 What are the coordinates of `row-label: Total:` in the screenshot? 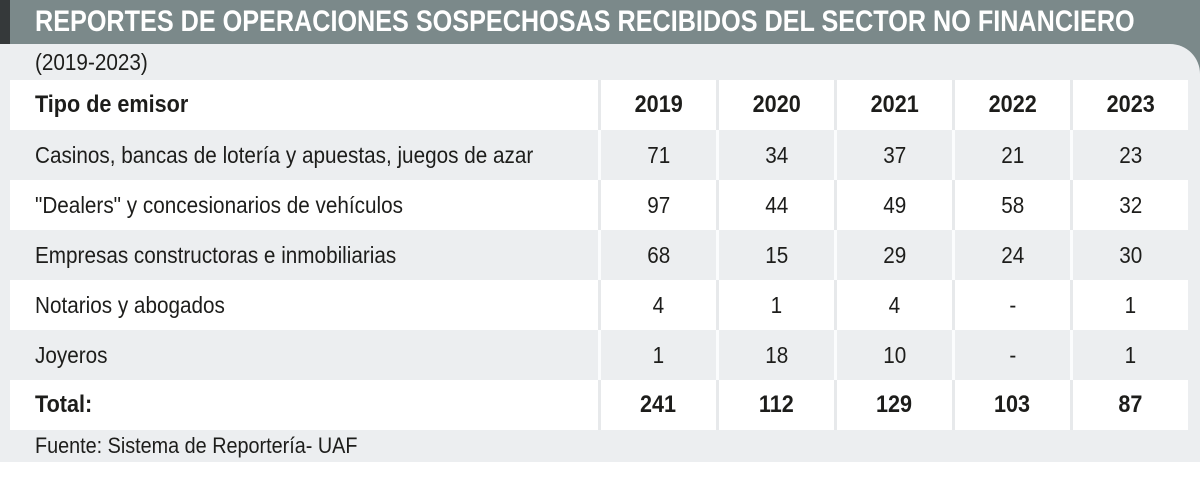 It's located at (64, 404).